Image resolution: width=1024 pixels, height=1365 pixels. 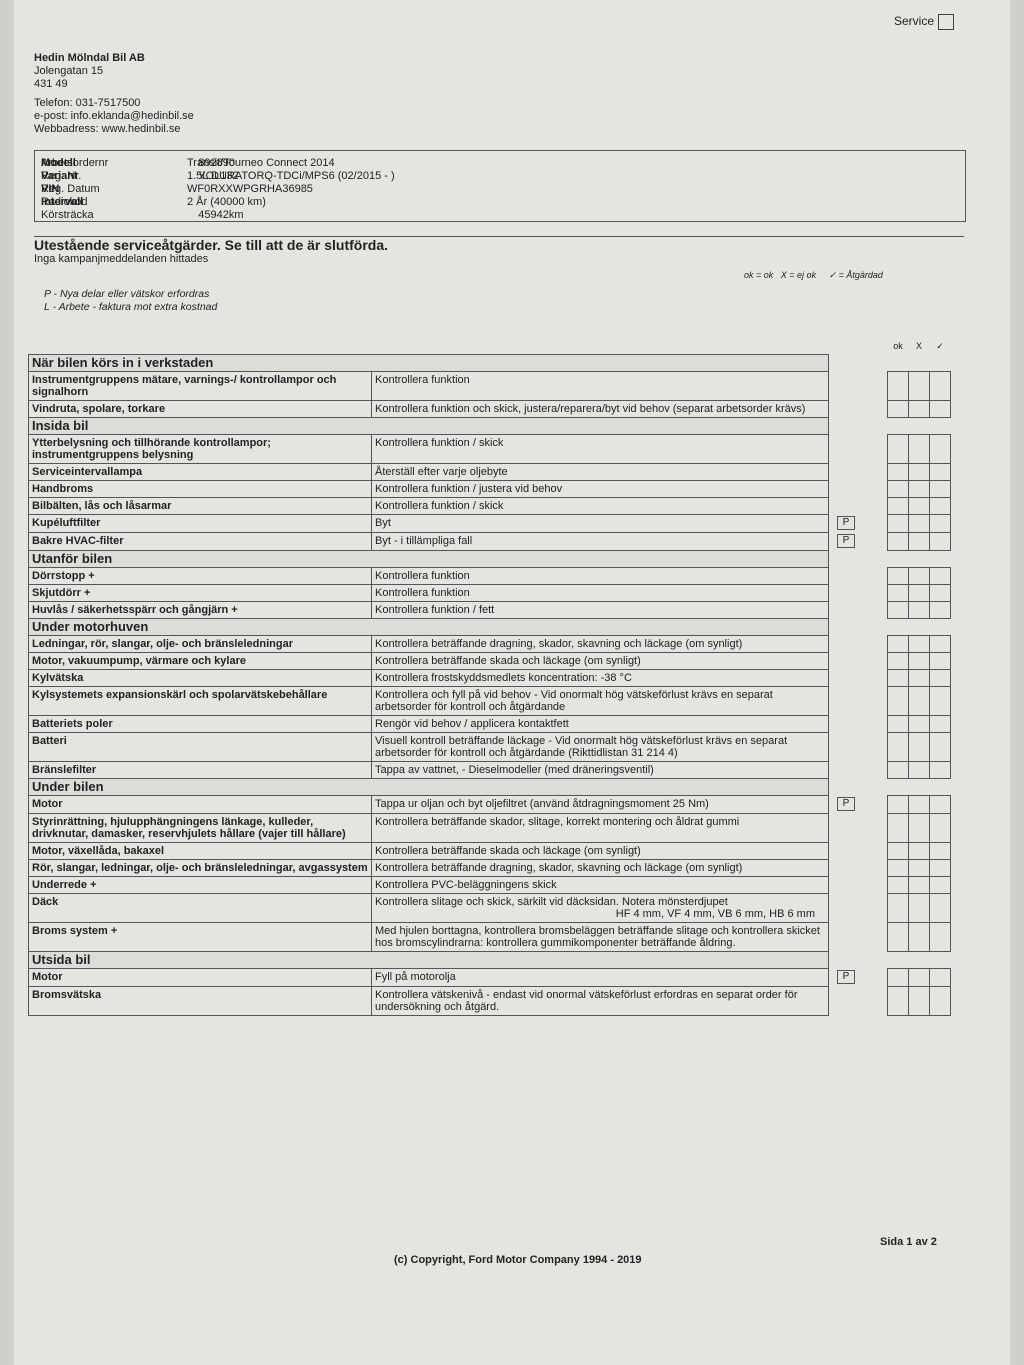 What do you see at coordinates (489, 977) in the screenshot?
I see `item-row: Motor Fyll på motorolja P` at bounding box center [489, 977].